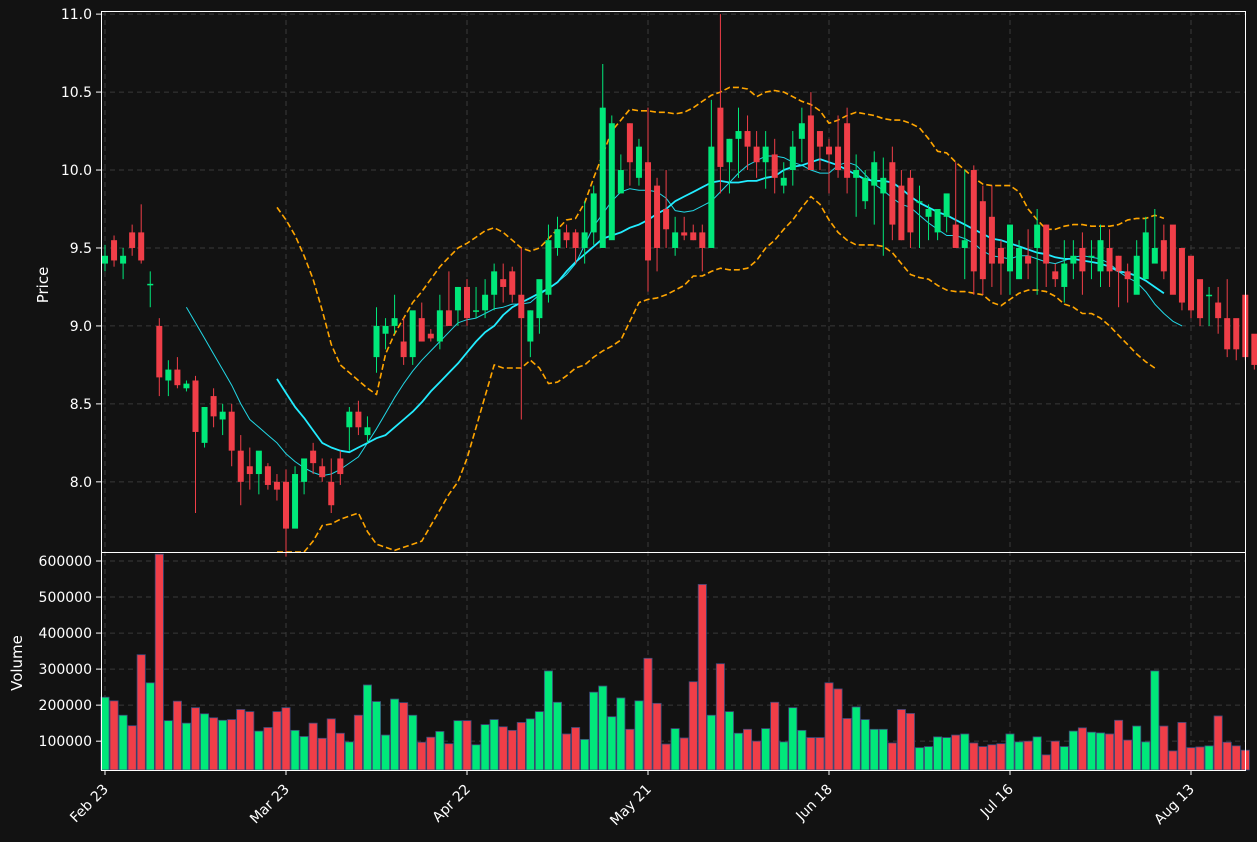 This screenshot has width=1257, height=842. I want to click on price-tick-label: 9.5, so click(81, 249).